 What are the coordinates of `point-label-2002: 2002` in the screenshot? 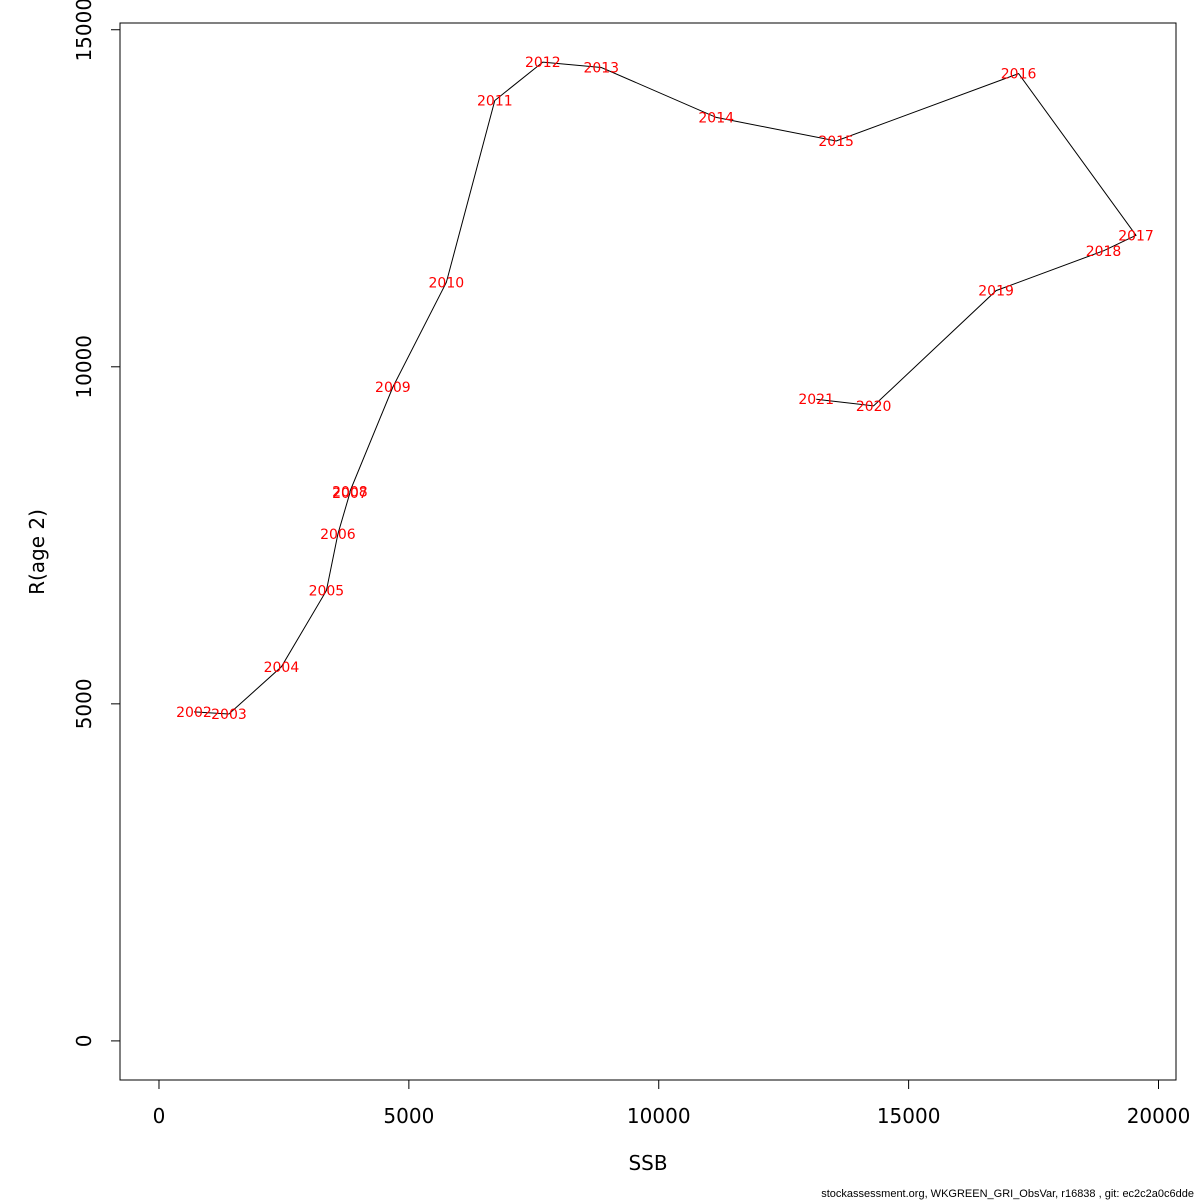 It's located at (194, 713).